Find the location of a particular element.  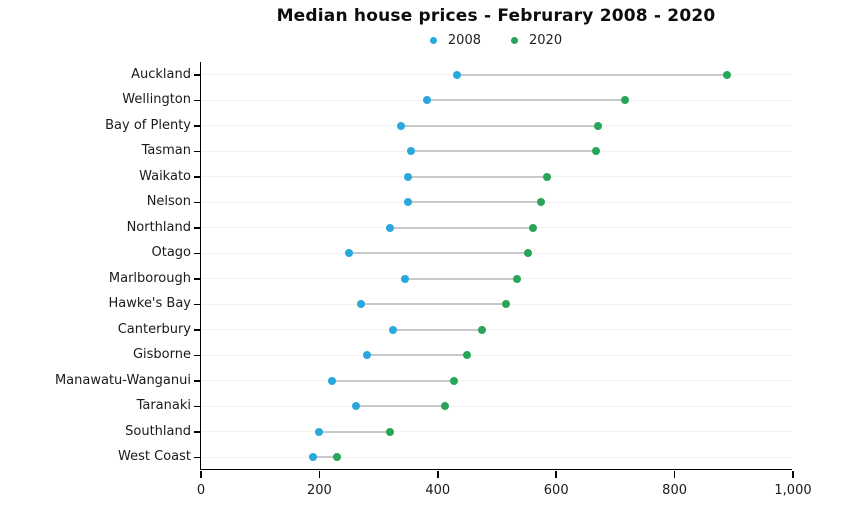

y-axis-label: Marlborough is located at coordinates (149, 278).